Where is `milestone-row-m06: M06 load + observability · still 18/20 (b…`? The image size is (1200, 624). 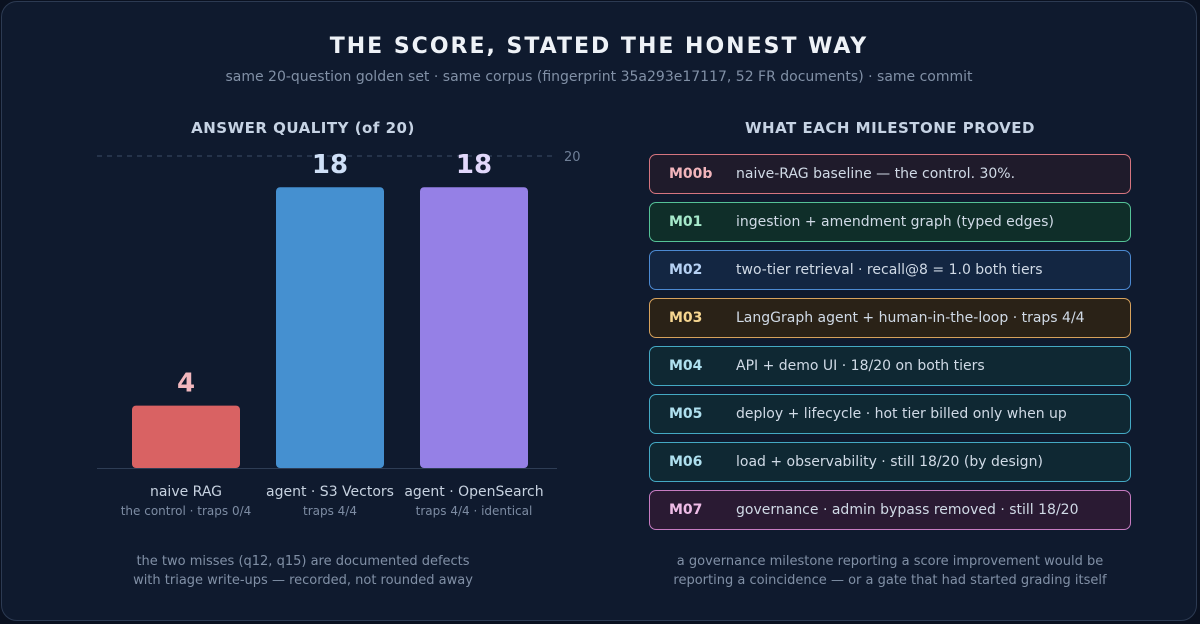
milestone-row-m06: M06 load + observability · still 18/20 (b… is located at coordinates (890, 462).